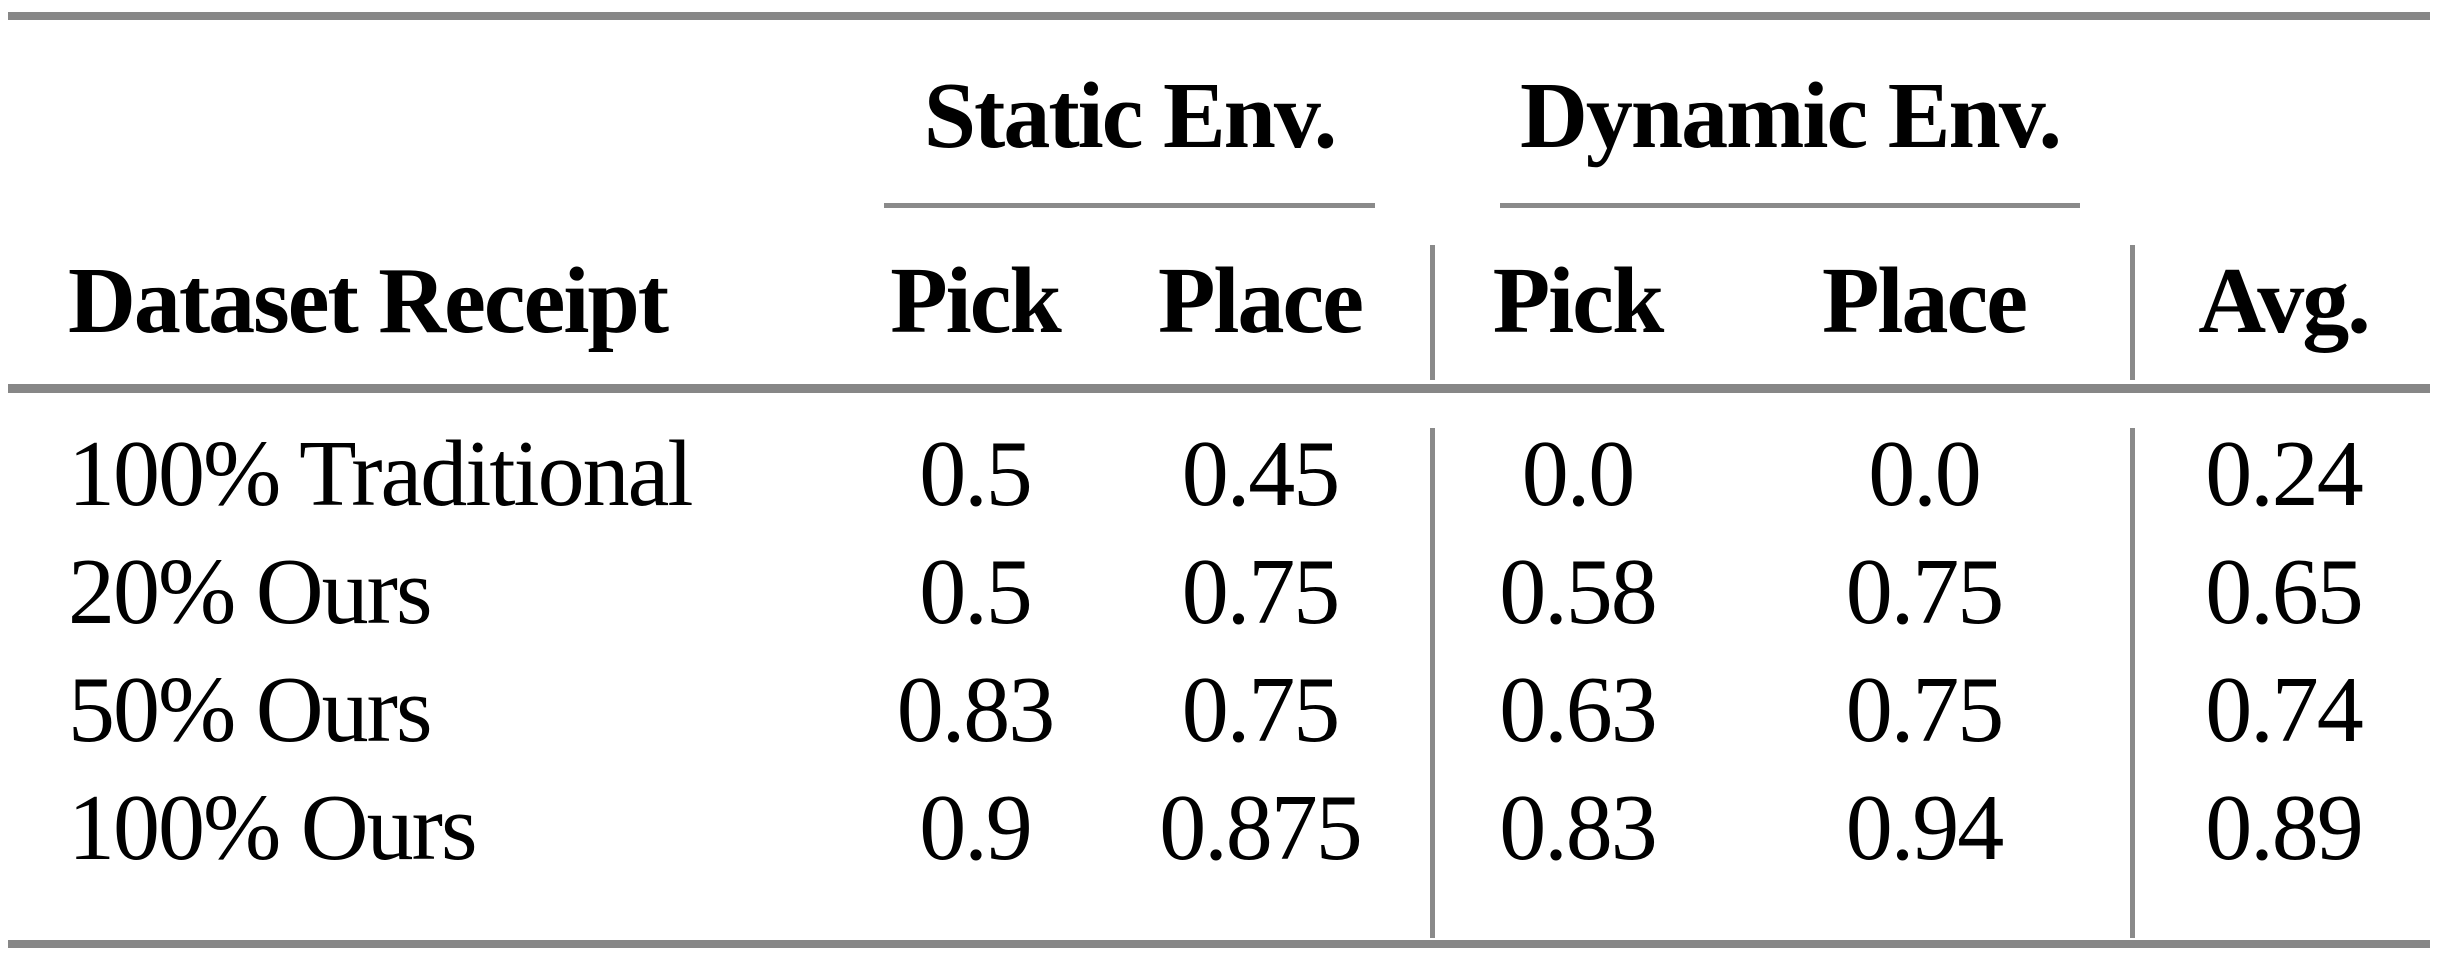 Image resolution: width=2440 pixels, height=966 pixels. What do you see at coordinates (250, 592) in the screenshot?
I see `row-label: 20% Ours` at bounding box center [250, 592].